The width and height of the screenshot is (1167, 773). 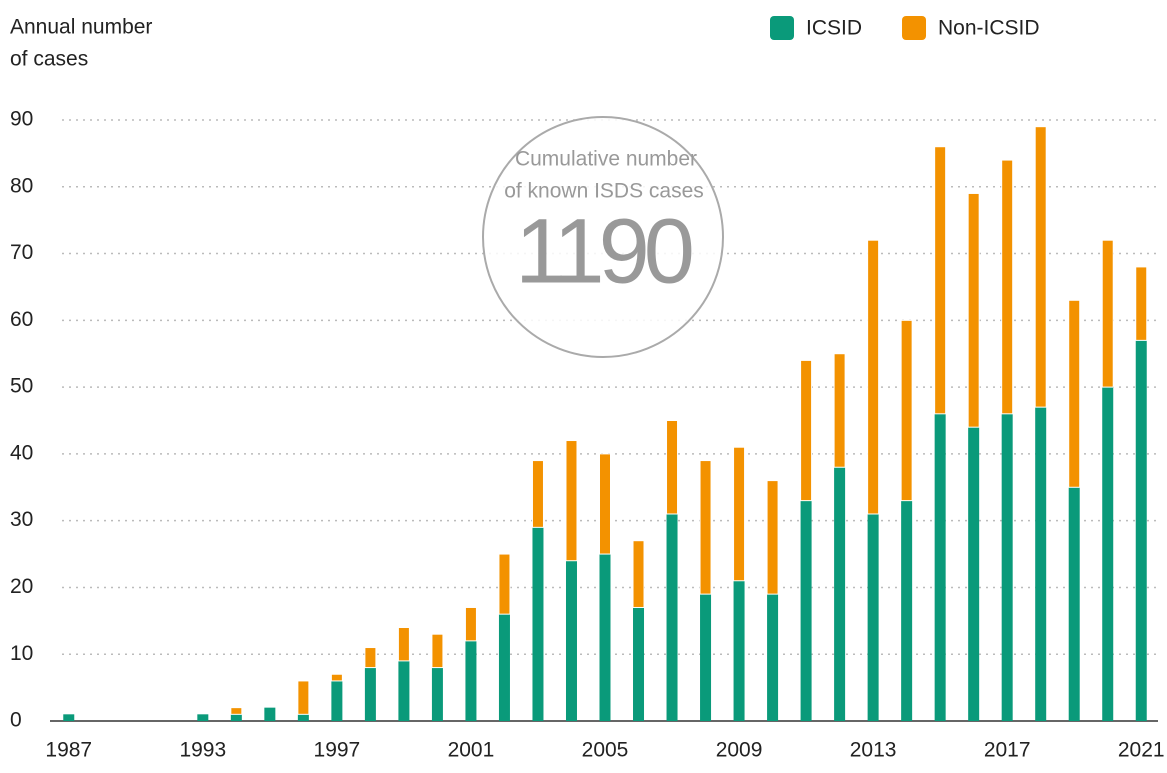 I want to click on annotation-text: Cumulative number, so click(x=606, y=159).